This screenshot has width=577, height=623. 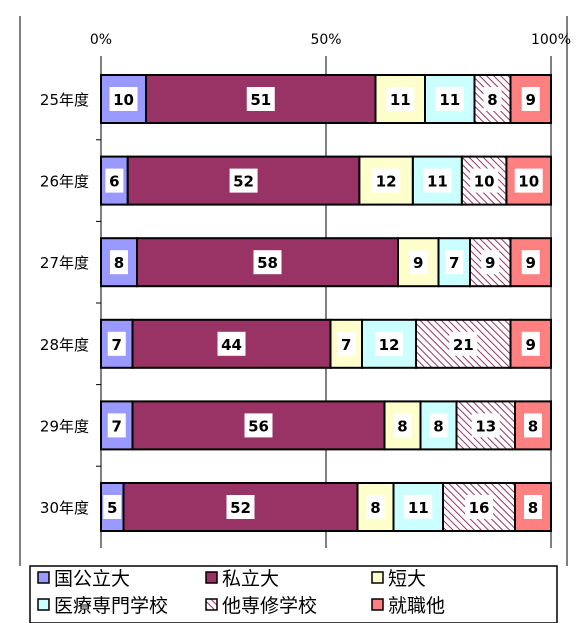 What do you see at coordinates (64, 263) in the screenshot?
I see `category-label: 27年度` at bounding box center [64, 263].